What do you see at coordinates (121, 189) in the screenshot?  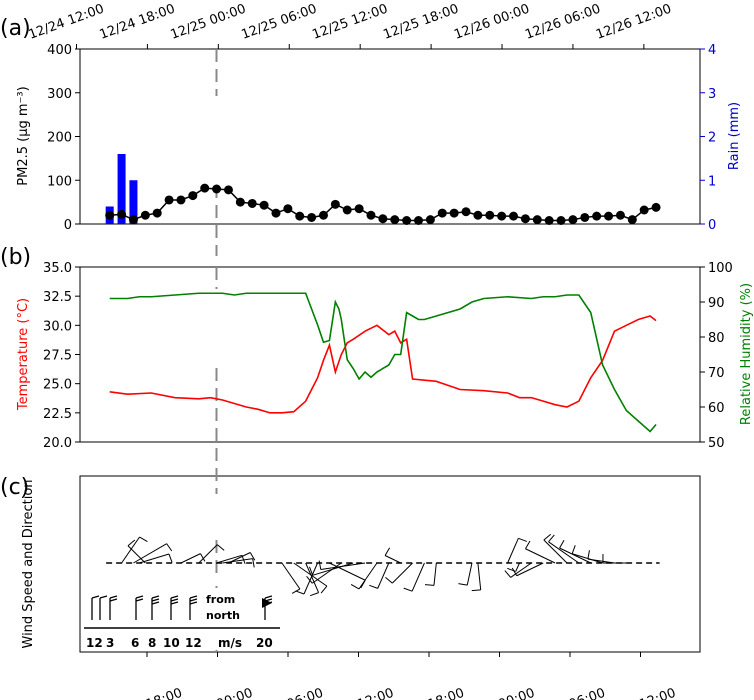 I see `rain-bar` at bounding box center [121, 189].